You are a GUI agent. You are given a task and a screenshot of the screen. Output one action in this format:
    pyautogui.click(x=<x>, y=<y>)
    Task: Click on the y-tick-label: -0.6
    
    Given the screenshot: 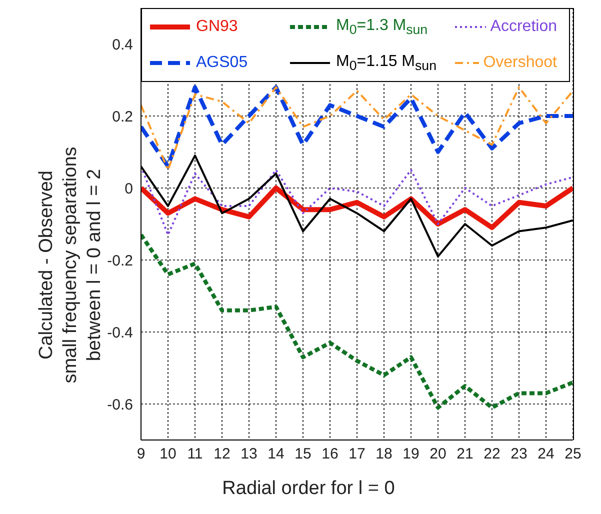 What is the action you would take?
    pyautogui.click(x=120, y=405)
    